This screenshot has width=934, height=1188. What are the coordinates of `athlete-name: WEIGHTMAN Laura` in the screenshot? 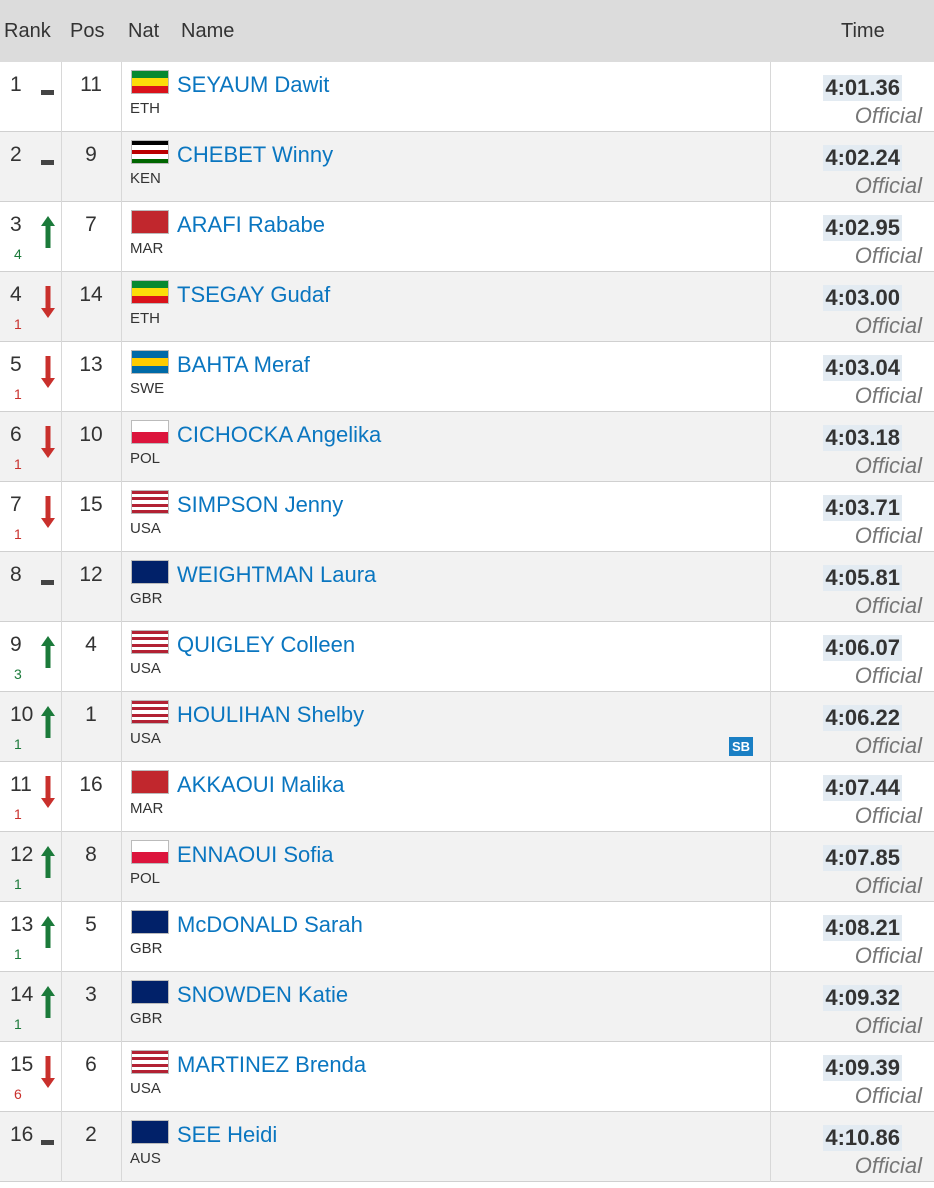 It's located at (277, 574).